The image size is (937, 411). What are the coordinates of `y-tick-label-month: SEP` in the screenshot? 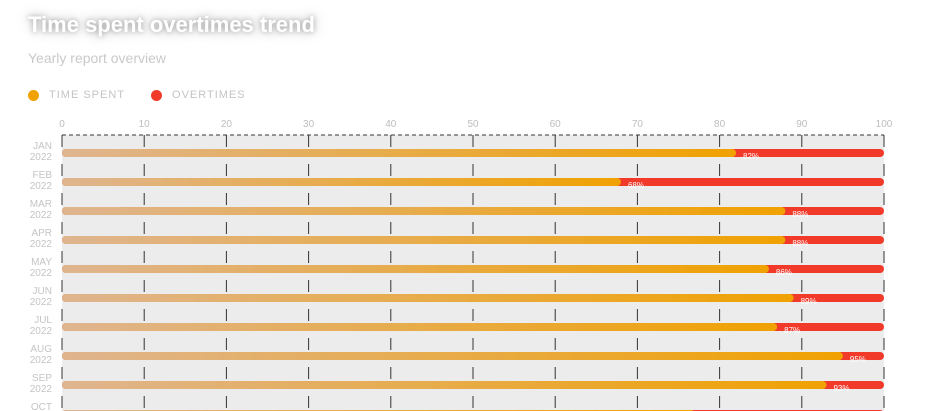 It's located at (42, 378).